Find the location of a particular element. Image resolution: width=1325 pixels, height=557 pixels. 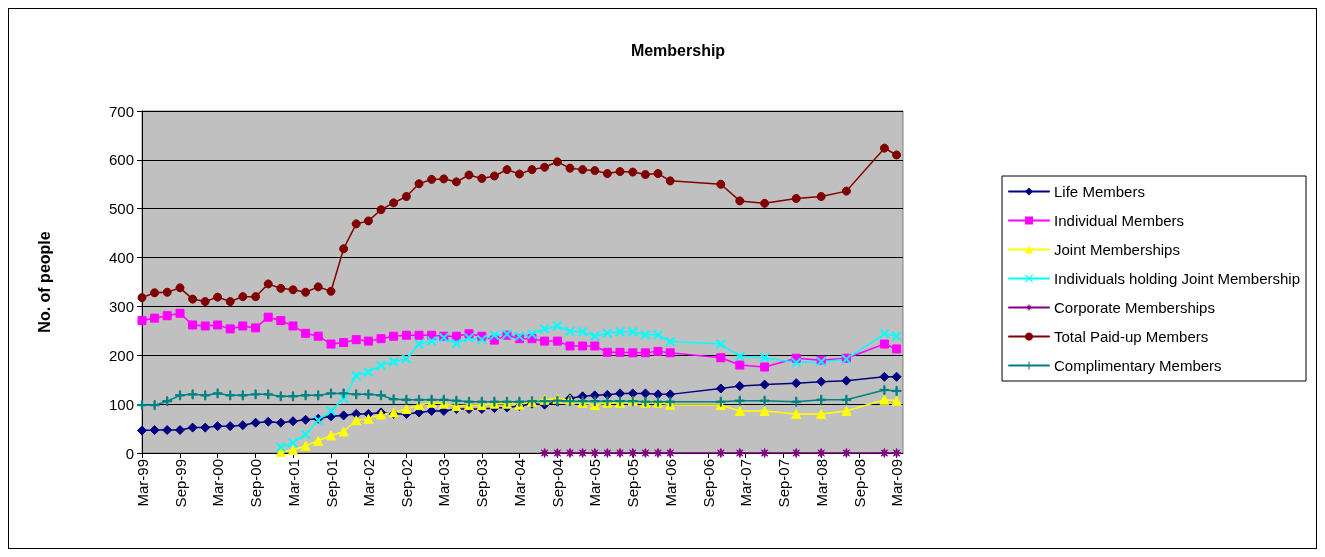

legend-label: Life Members is located at coordinates (1099, 191).